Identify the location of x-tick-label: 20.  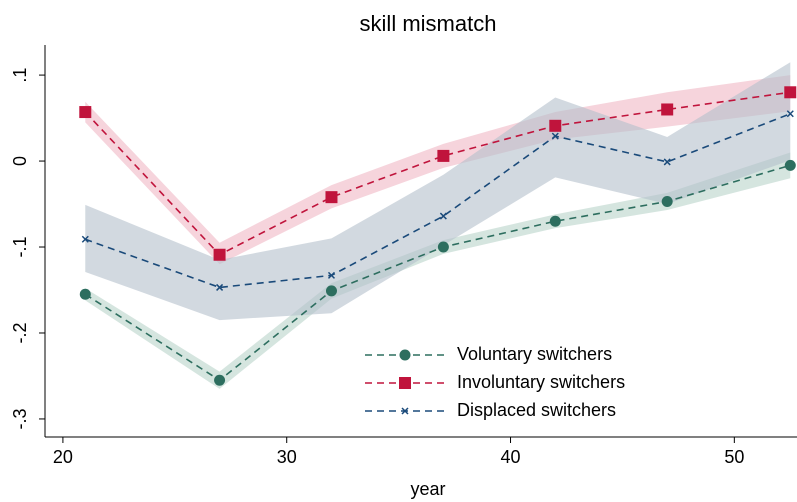
(63, 457).